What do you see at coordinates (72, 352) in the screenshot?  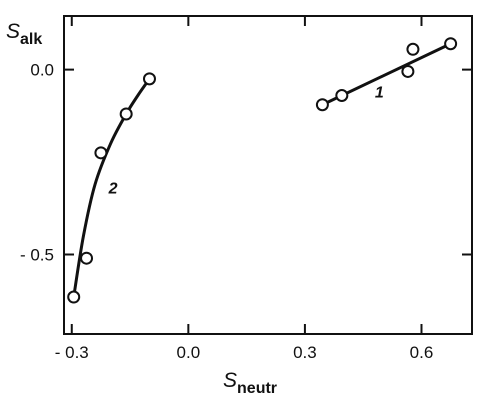 I see `x-tick-label: - 0.3` at bounding box center [72, 352].